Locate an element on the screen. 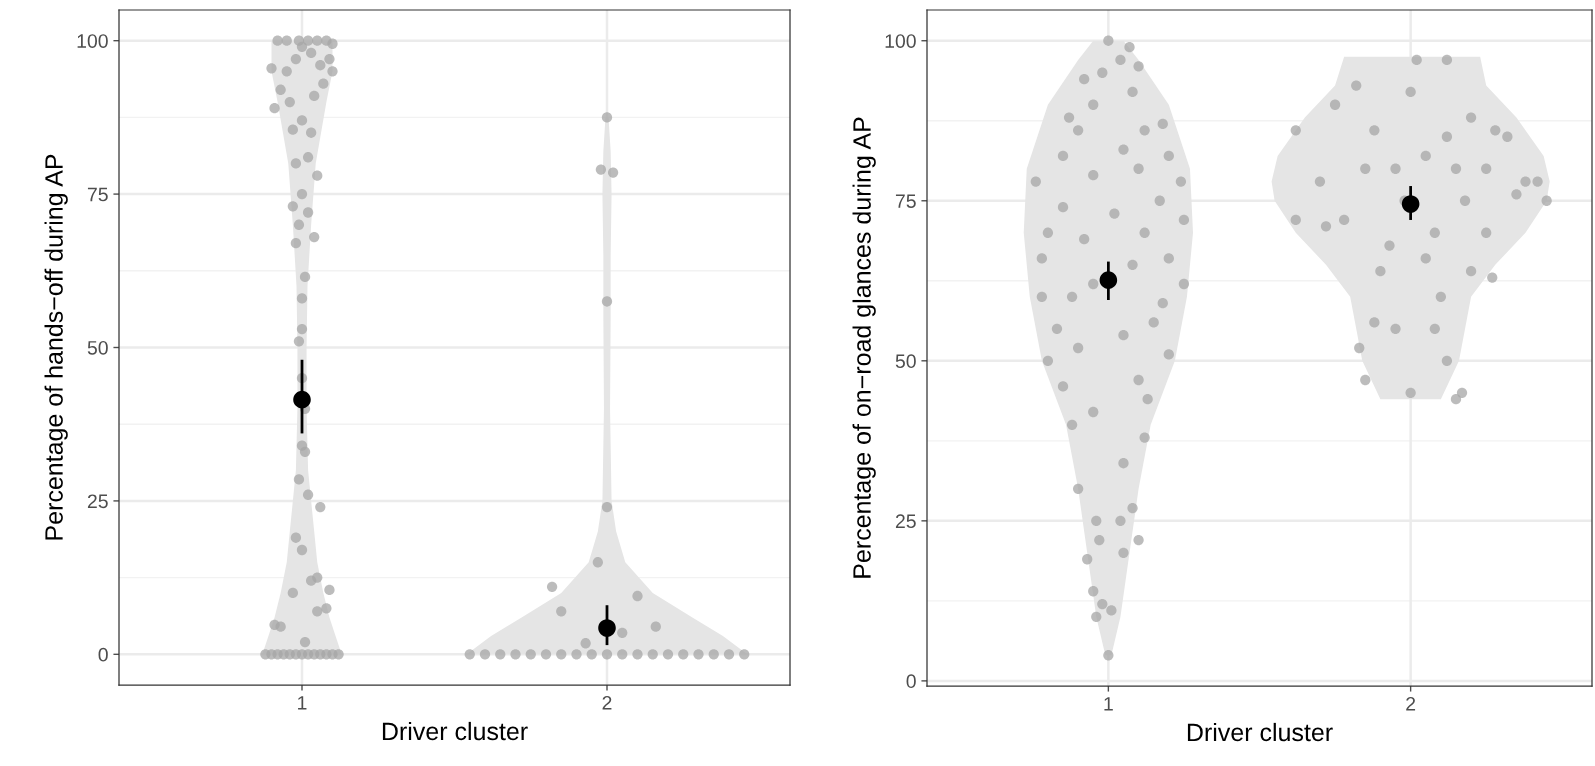 The image size is (1595, 766). y-tick-label: 25 is located at coordinates (97, 501).